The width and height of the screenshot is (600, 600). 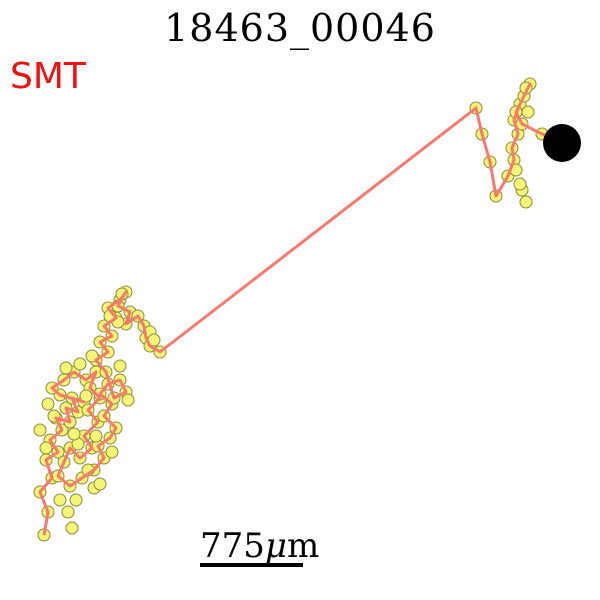 What do you see at coordinates (562, 143) in the screenshot?
I see `track-end-marker` at bounding box center [562, 143].